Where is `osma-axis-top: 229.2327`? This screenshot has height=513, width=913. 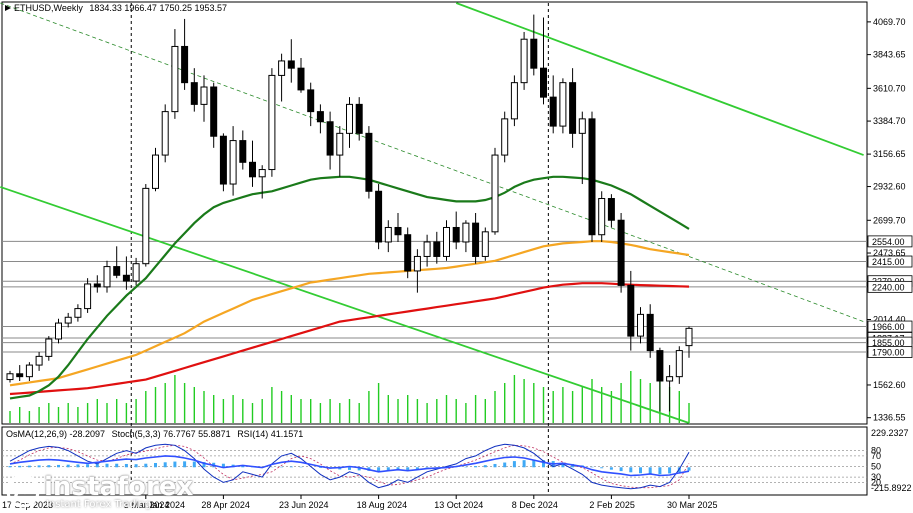 osma-axis-top: 229.2327 is located at coordinates (890, 433).